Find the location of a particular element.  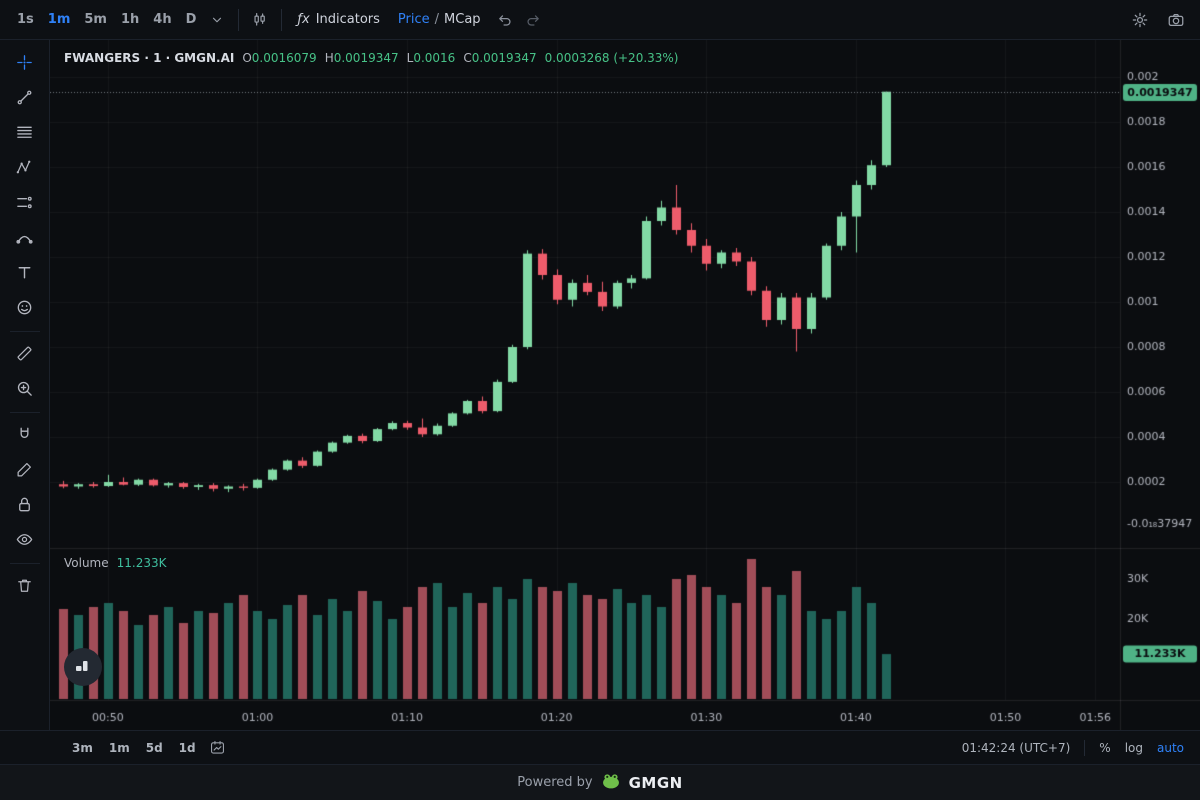

trend-line-icon is located at coordinates (24, 99).